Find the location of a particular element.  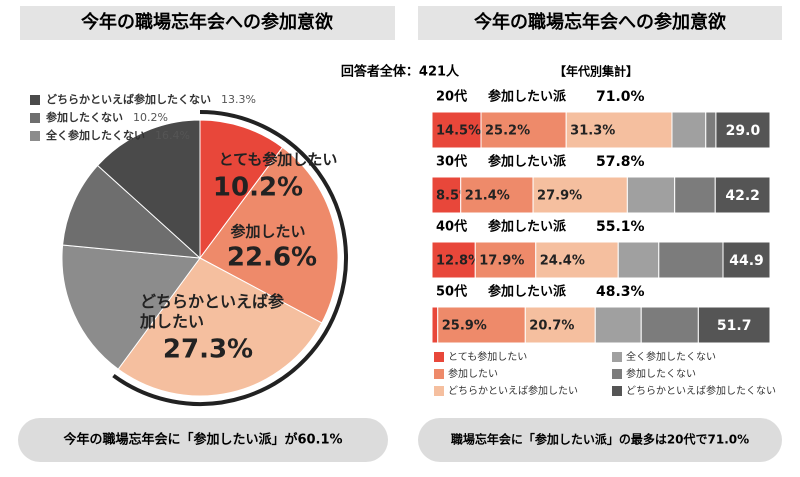

row-category: 30代 is located at coordinates (451, 162).